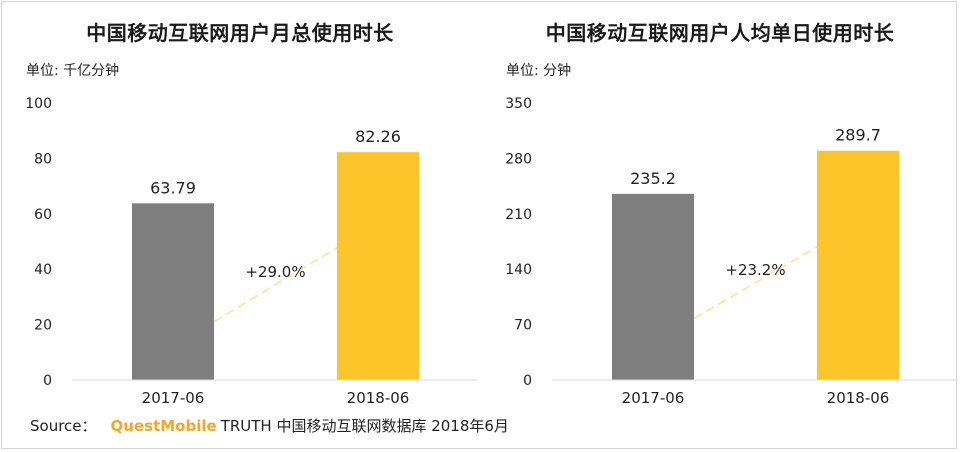 The width and height of the screenshot is (960, 452). Describe the element at coordinates (163, 426) in the screenshot. I see `questmobile-logo-text: QuestMobile` at that location.